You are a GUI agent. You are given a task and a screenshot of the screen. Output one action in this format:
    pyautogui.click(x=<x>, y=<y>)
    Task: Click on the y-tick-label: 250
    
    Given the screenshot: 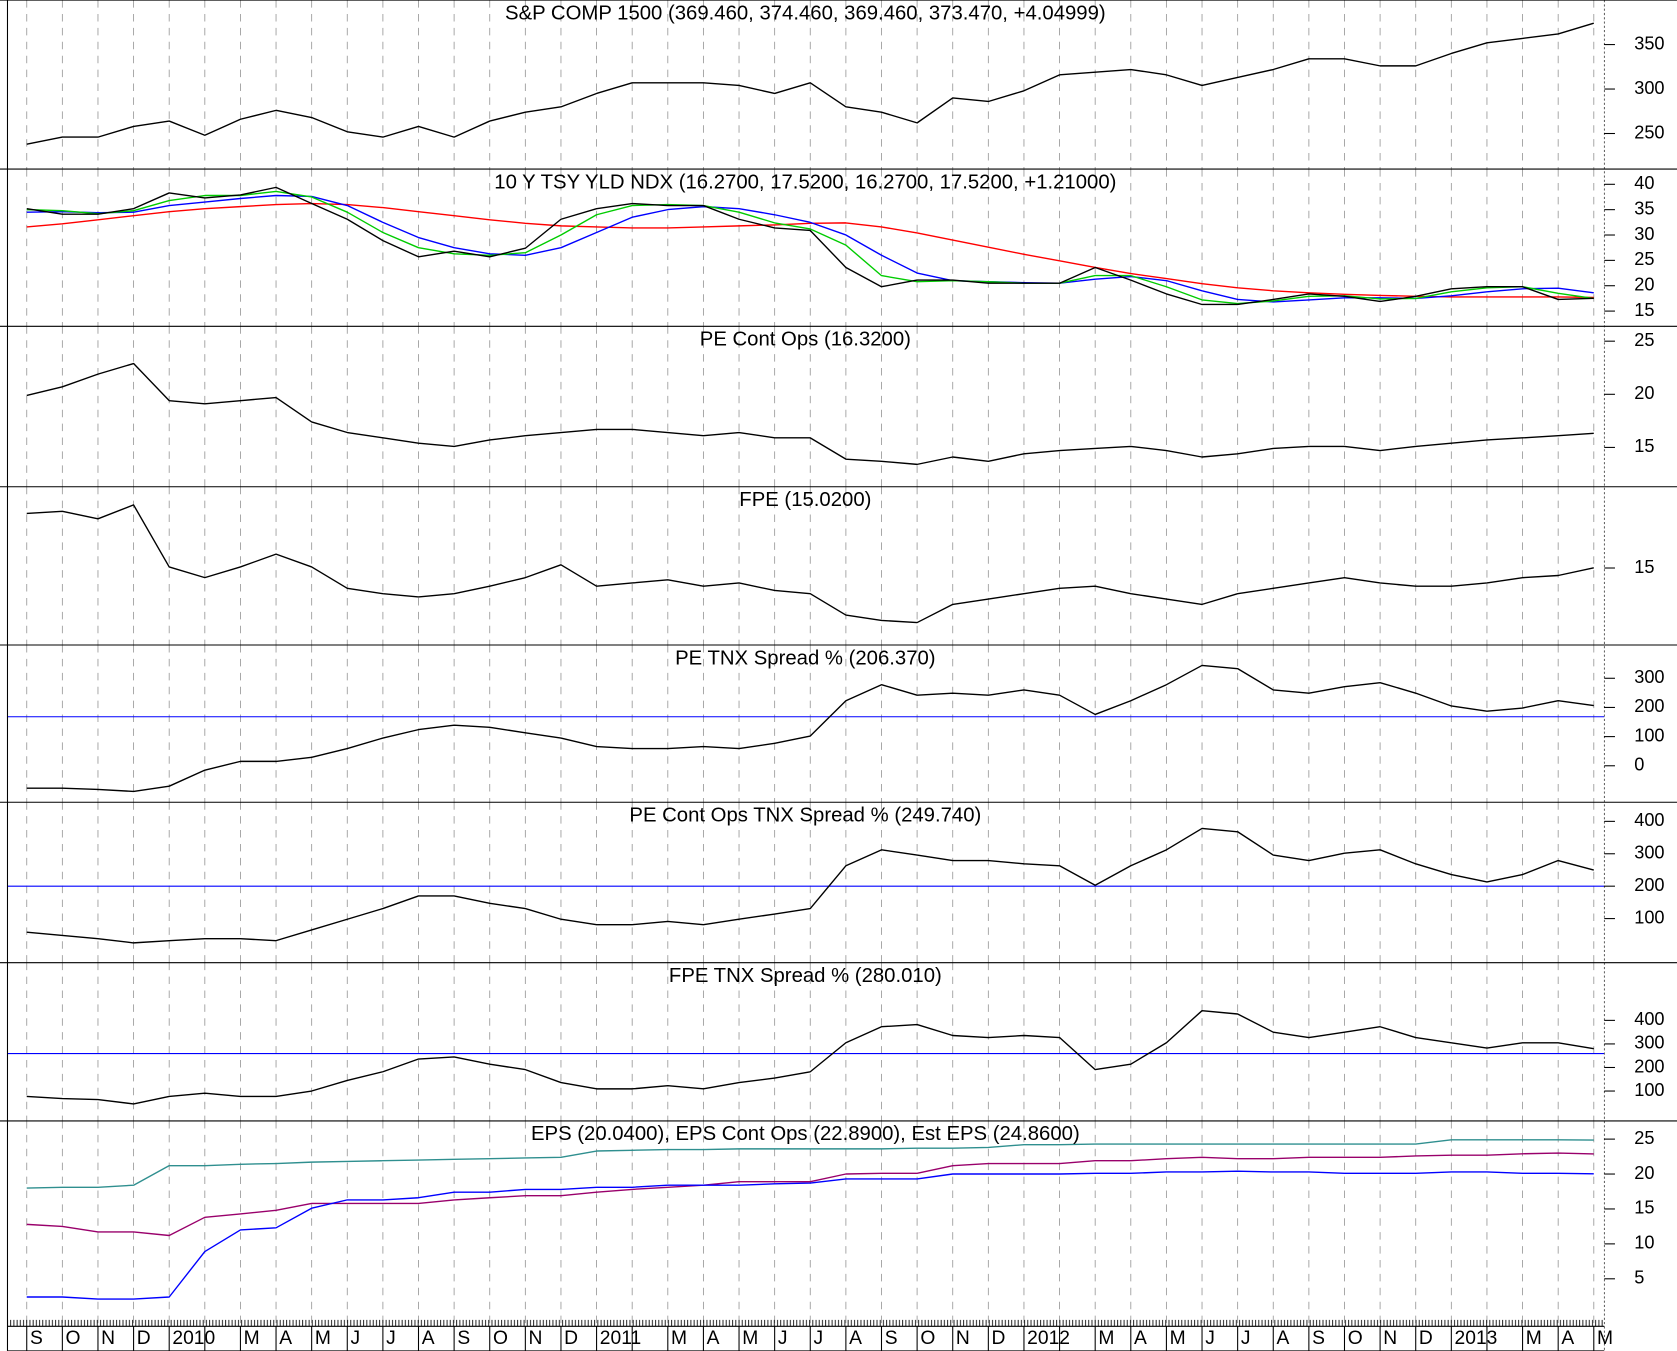 What is the action you would take?
    pyautogui.click(x=1649, y=132)
    